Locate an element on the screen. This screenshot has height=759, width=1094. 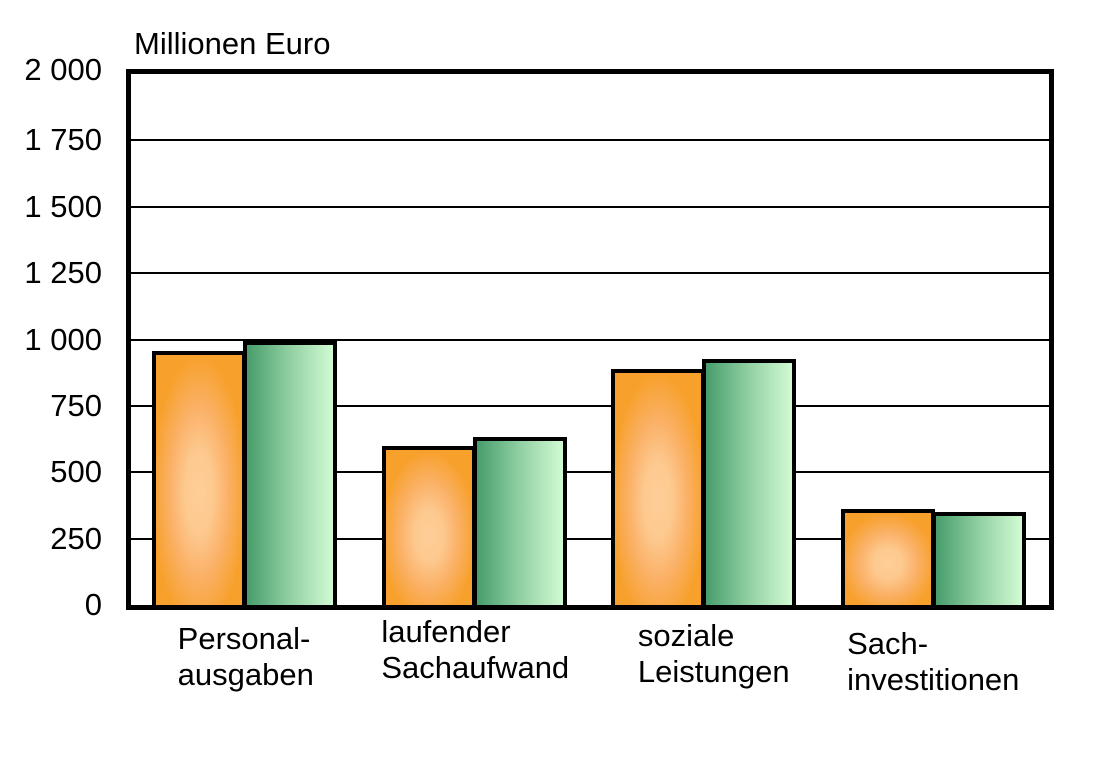
y-tick-label-1500: 1 500 is located at coordinates (63, 206).